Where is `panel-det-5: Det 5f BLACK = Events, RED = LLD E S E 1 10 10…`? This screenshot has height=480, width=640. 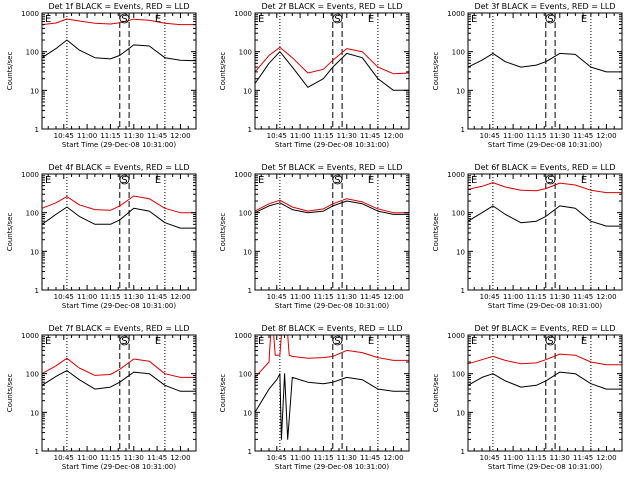 panel-det-5: Det 5f BLACK = Events, RED = LLD E S E 1 10 10… is located at coordinates (314, 236).